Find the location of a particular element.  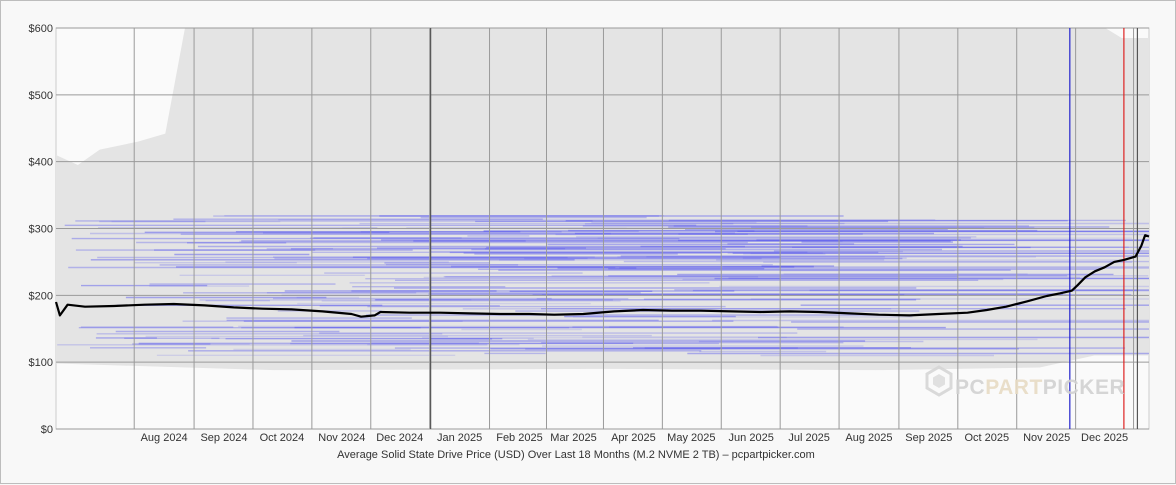

y-tick-label: $300 is located at coordinates (41, 230).